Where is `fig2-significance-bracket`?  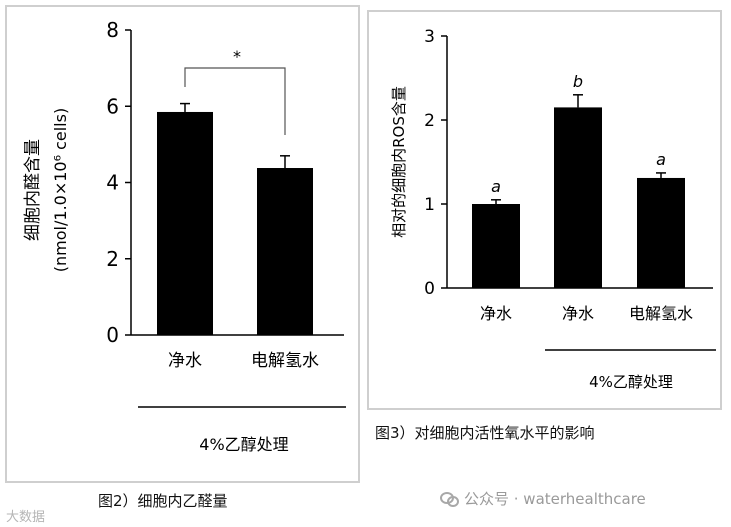 fig2-significance-bracket is located at coordinates (235, 101).